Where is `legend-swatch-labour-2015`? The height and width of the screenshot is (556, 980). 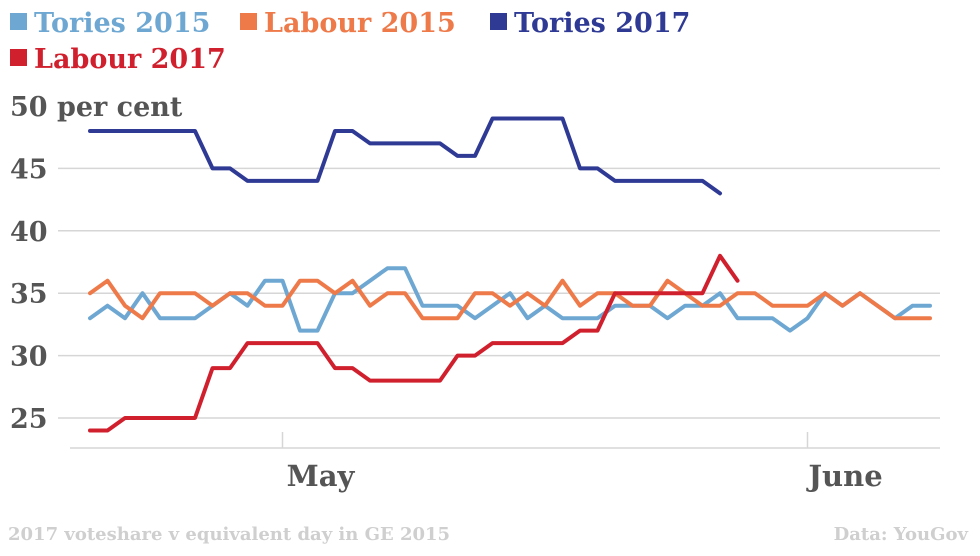 legend-swatch-labour-2015 is located at coordinates (248, 21).